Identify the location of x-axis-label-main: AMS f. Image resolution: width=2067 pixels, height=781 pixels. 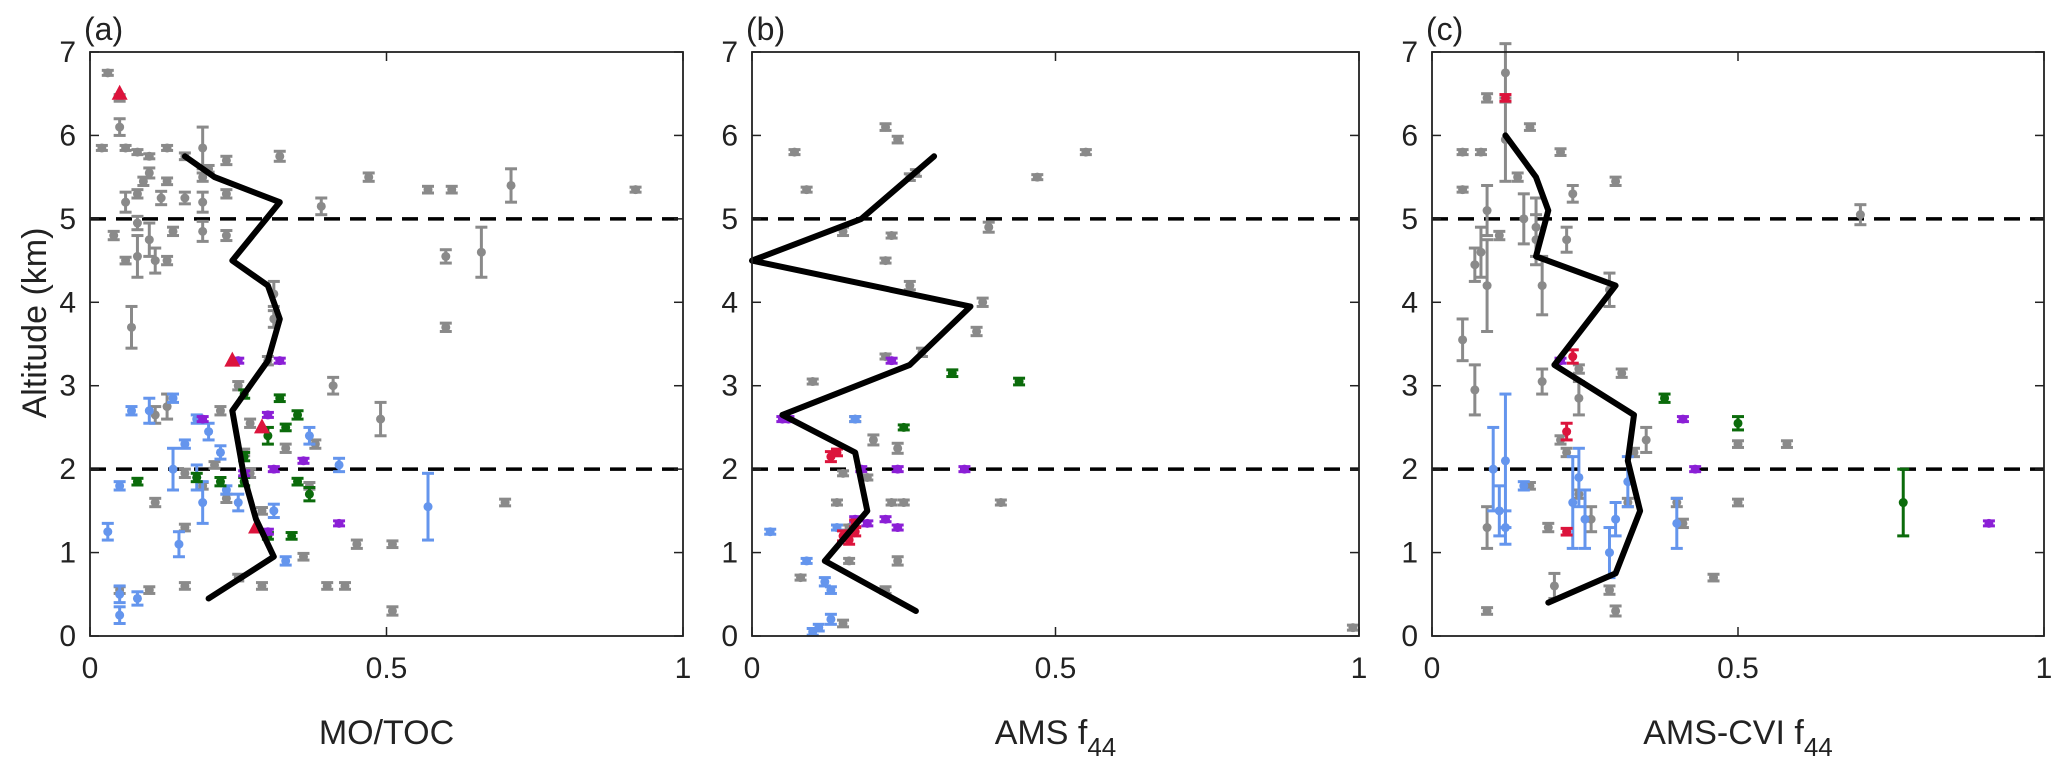
(1041, 733).